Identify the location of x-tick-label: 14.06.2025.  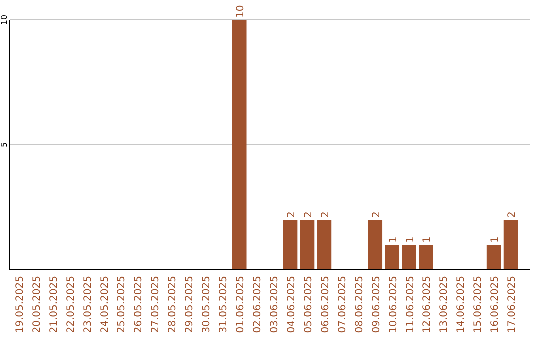
(462, 305).